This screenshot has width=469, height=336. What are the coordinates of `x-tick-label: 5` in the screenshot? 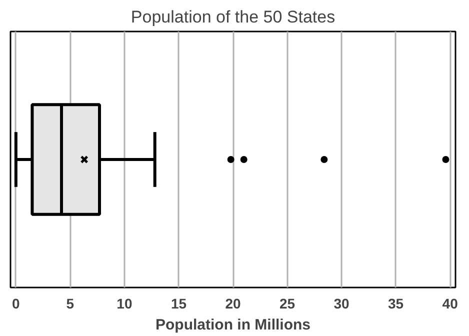 It's located at (70, 304).